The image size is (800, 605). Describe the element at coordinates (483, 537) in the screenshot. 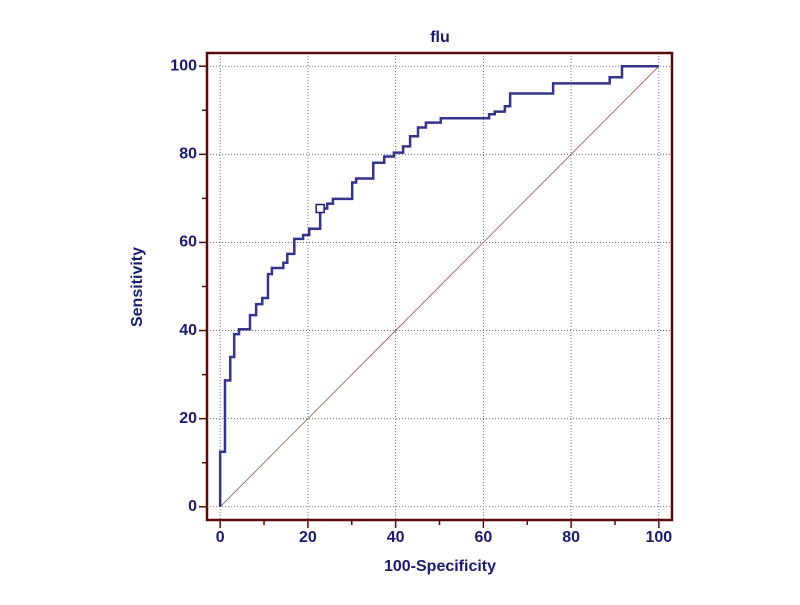

I see `x-tick-label: 60` at that location.